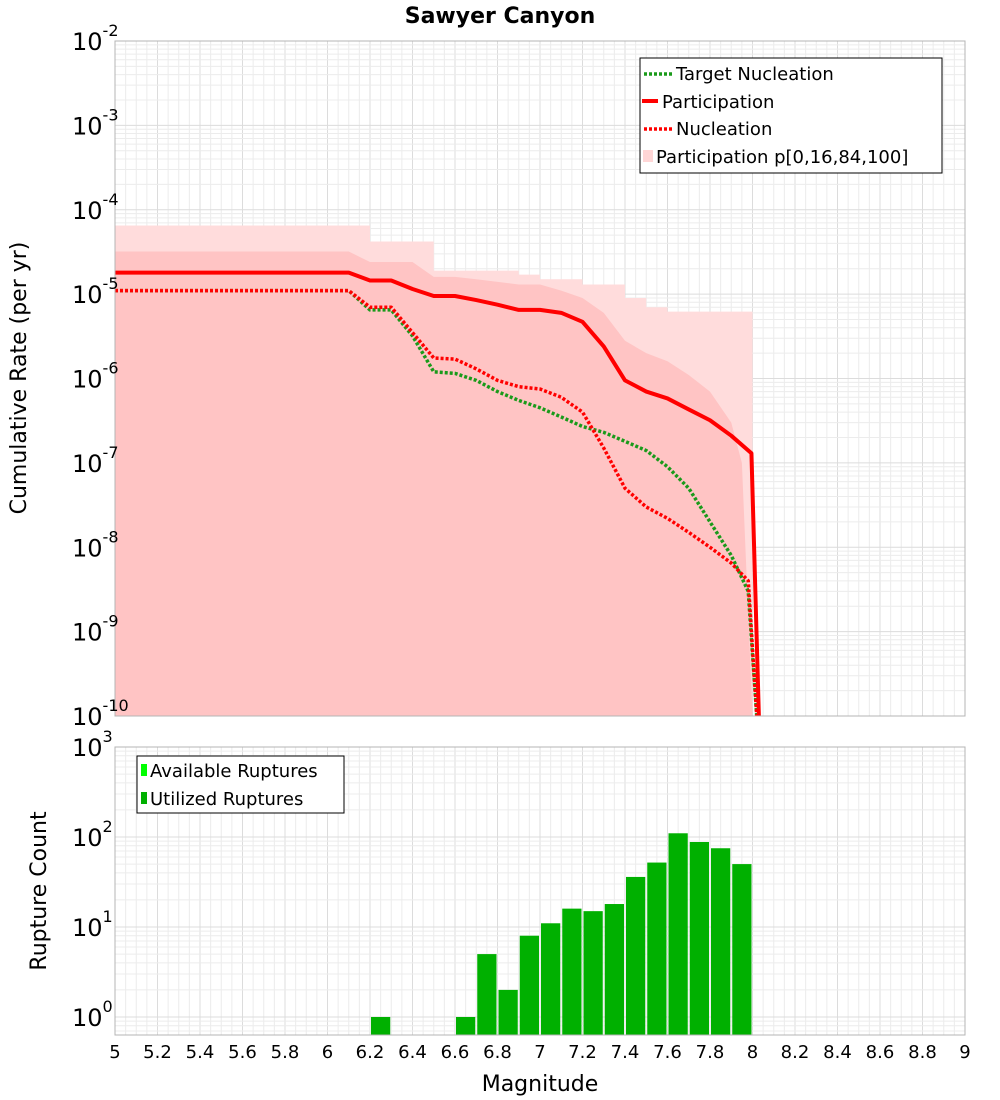  I want to click on magnitude-x-tick-label: 6.8, so click(497, 1052).